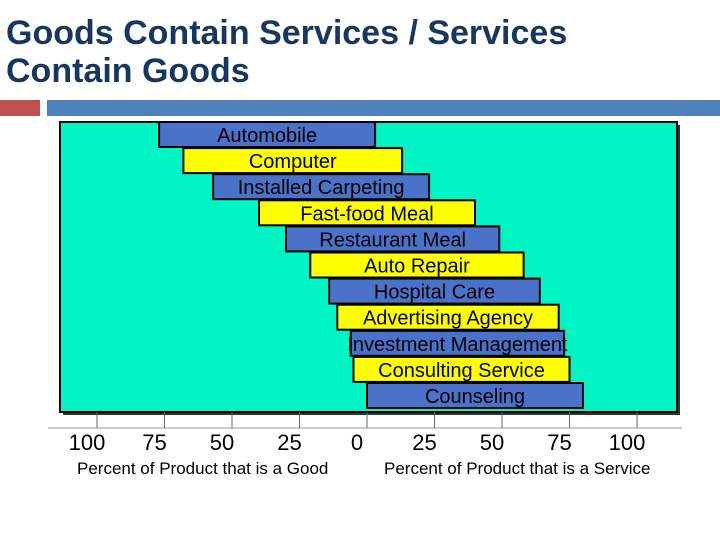  I want to click on x-axis-title-service: Percent of Product that is a Service, so click(517, 468).